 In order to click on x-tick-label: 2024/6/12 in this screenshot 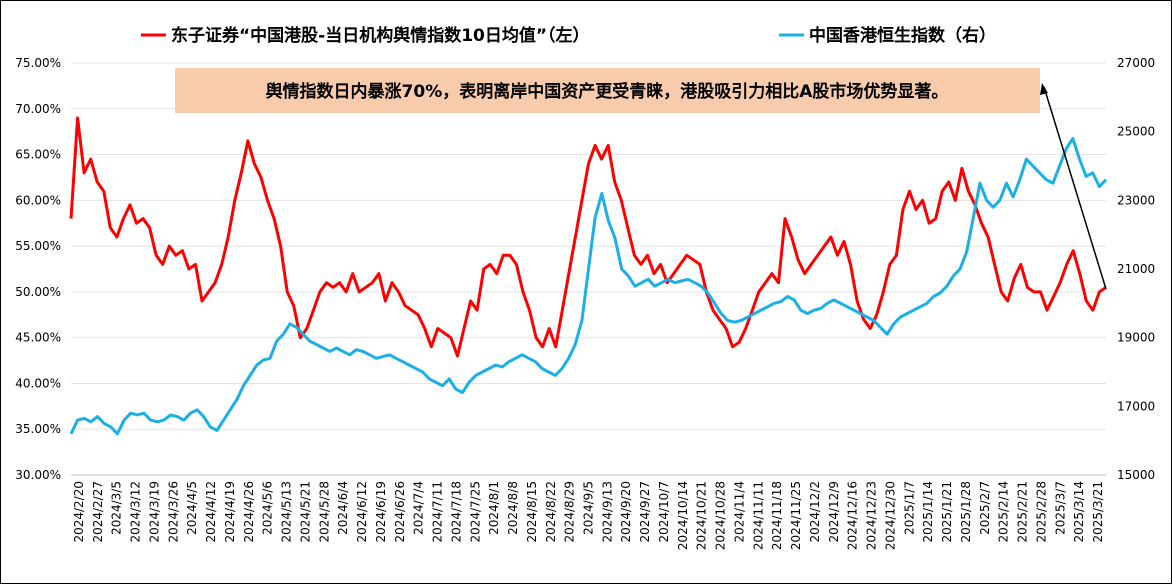, I will do `click(362, 512)`.